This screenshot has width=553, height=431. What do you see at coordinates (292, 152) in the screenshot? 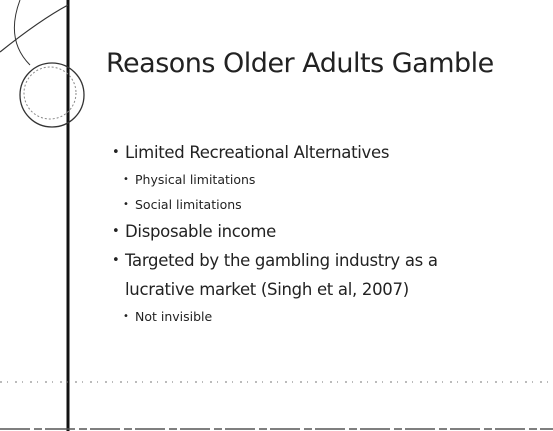
I see `bullet: Limited Recreational Alternatives` at bounding box center [292, 152].